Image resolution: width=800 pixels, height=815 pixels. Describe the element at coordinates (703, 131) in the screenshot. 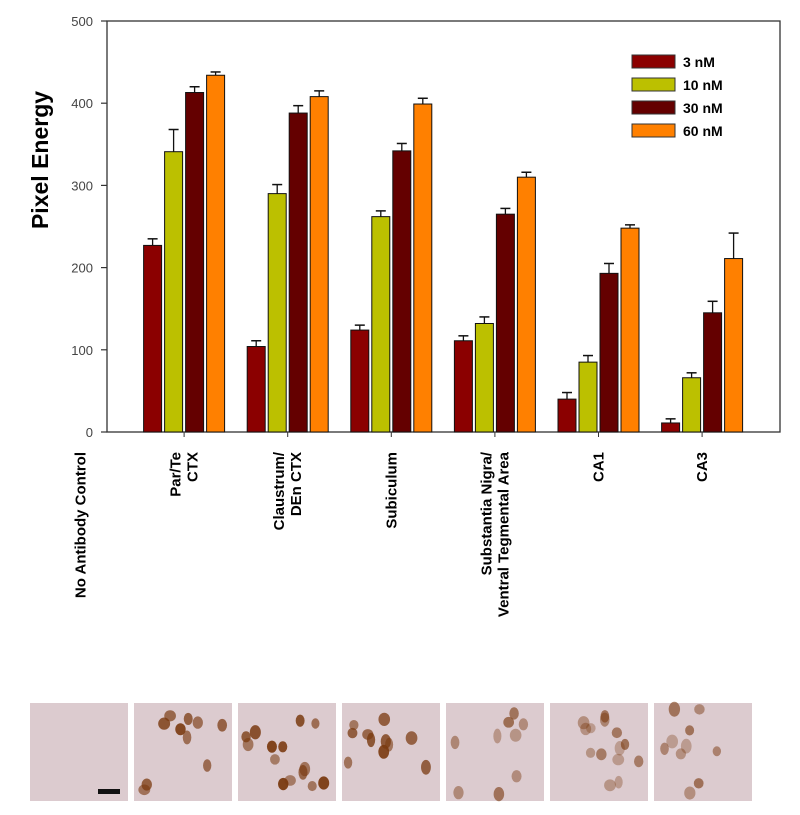

I see `legend-label: 60 nM` at that location.